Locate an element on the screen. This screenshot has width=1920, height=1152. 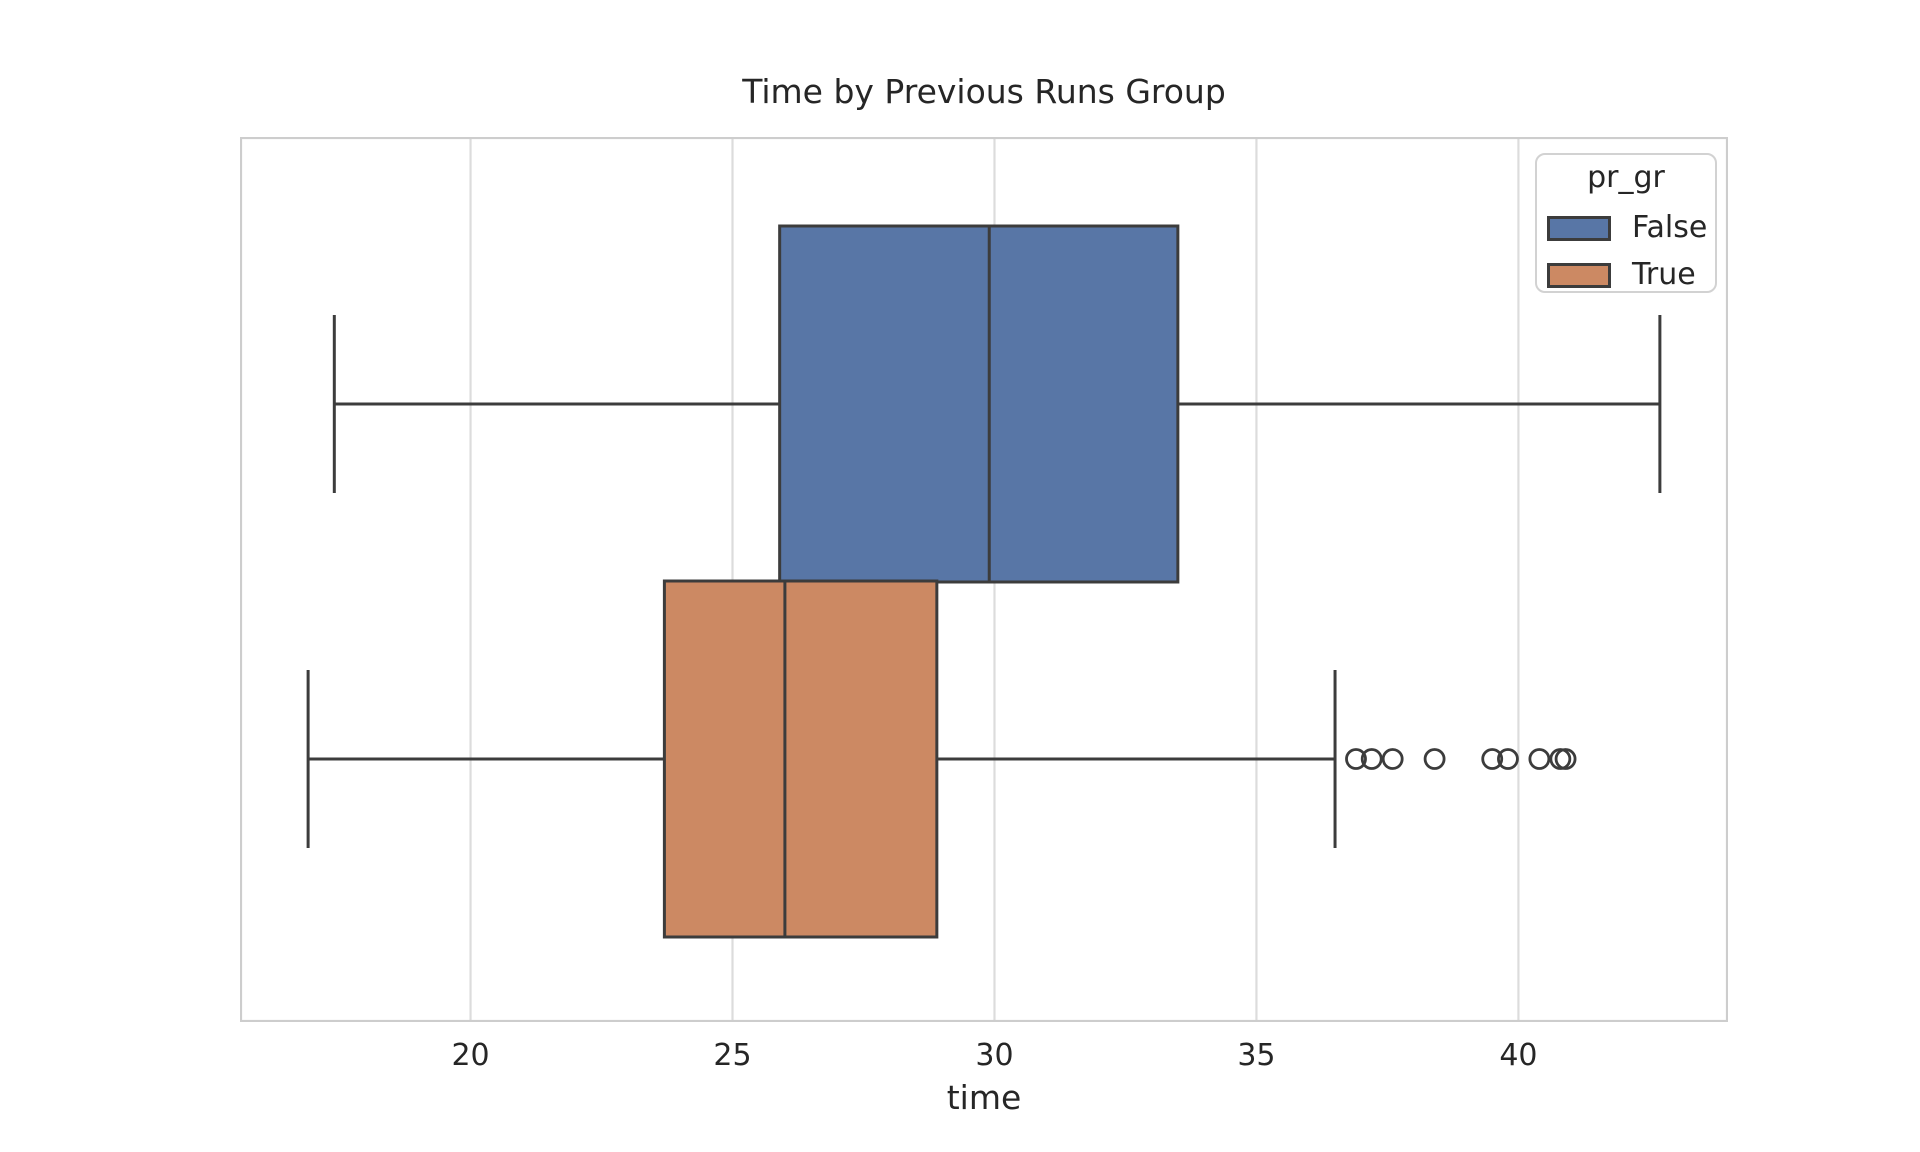
legend-label-true: True is located at coordinates (1664, 274).